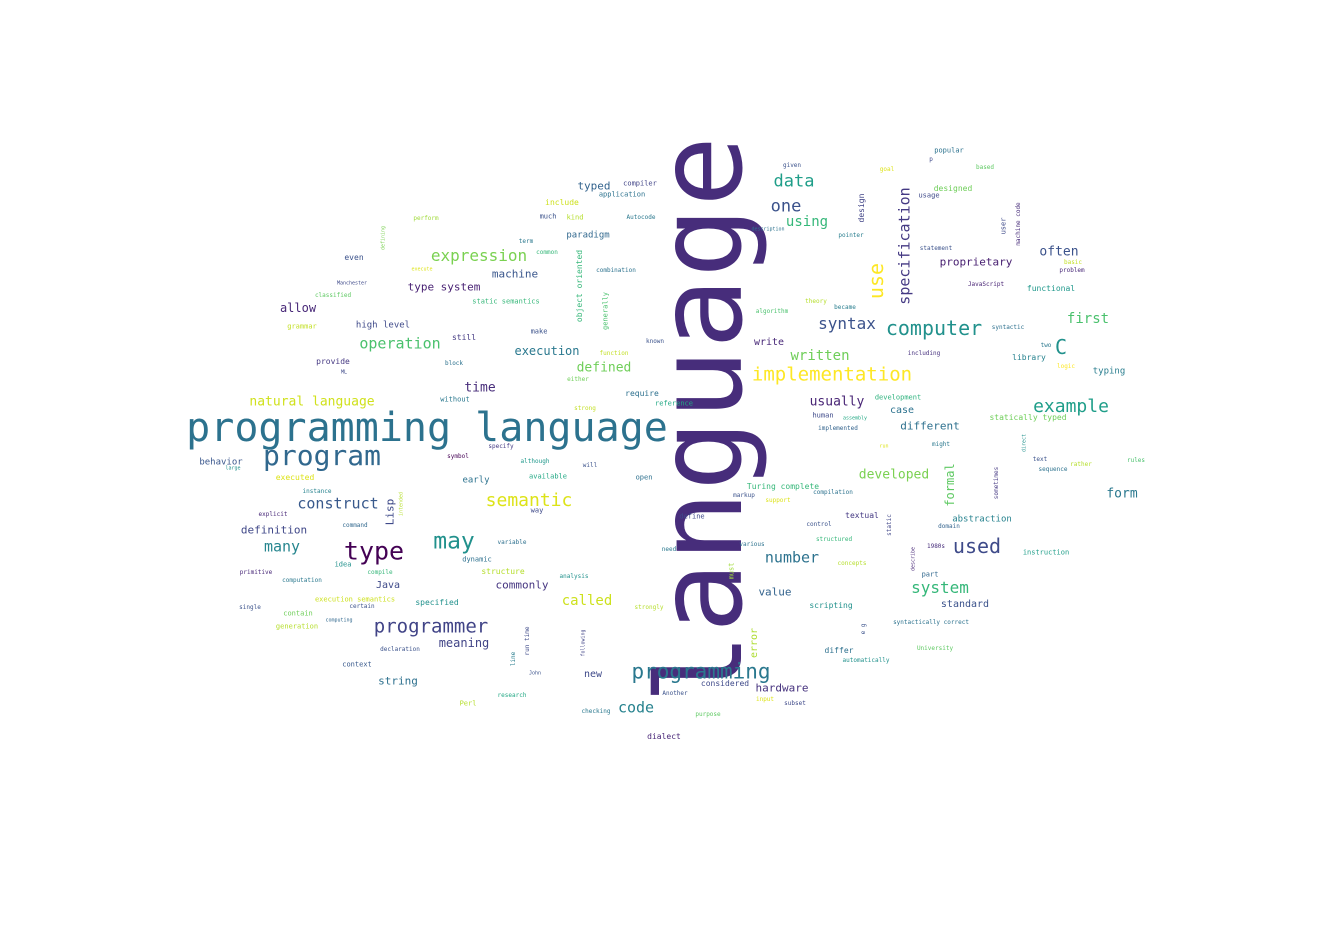 Image resolution: width=1334 pixels, height=945 pixels. What do you see at coordinates (936, 248) in the screenshot?
I see `word-statement: statement` at bounding box center [936, 248].